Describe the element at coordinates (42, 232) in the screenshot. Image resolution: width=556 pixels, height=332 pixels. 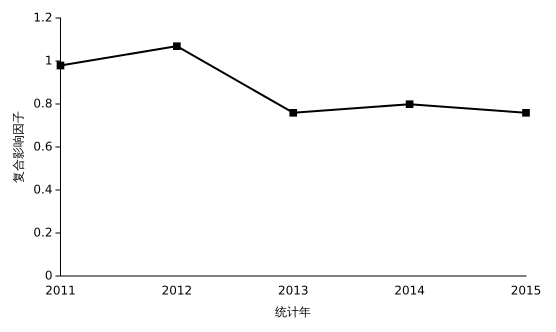
I see `y-tick-label: 0.2` at that location.